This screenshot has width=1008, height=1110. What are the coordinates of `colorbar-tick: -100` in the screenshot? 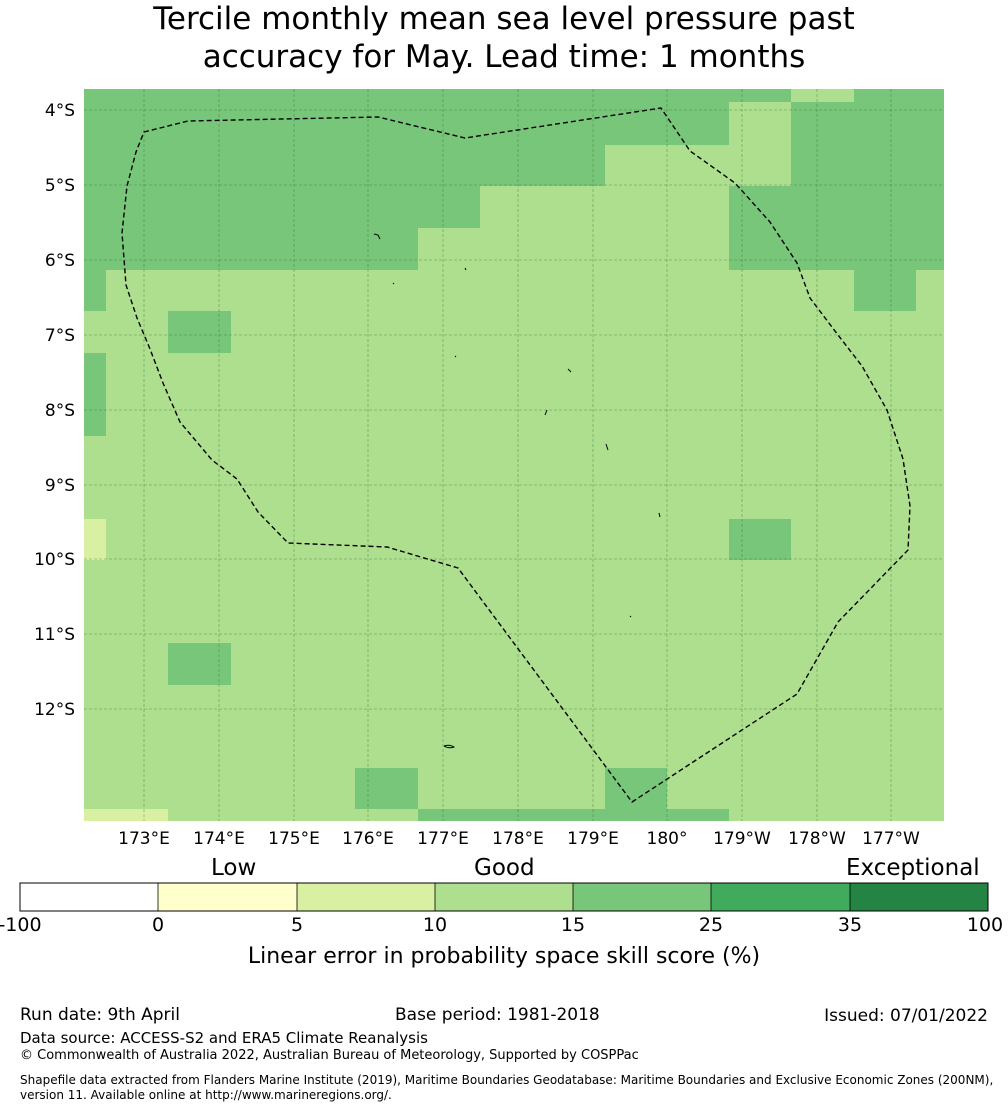 It's located at (21, 925).